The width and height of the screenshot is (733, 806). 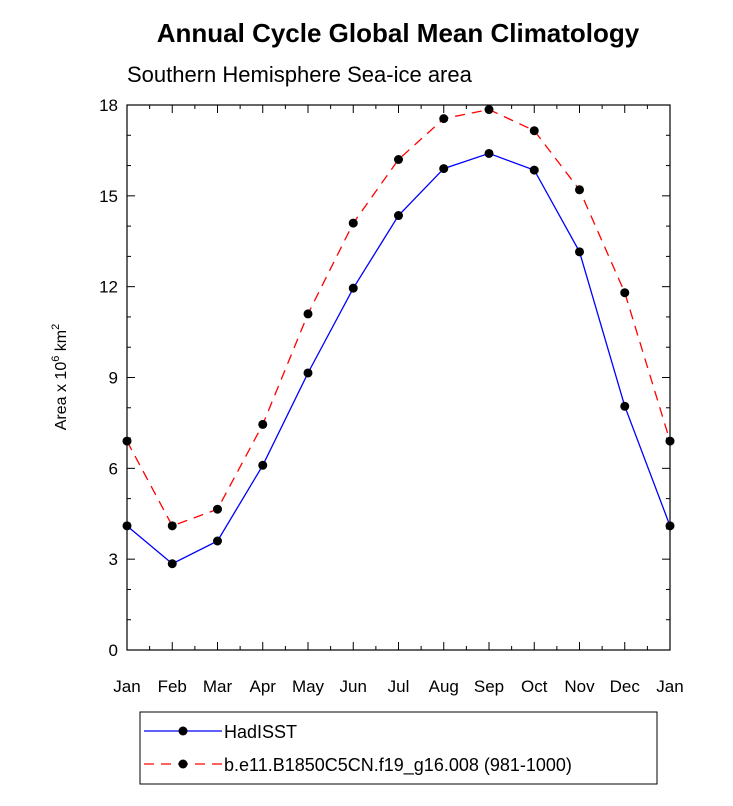 I want to click on x-tick-label: Nov, so click(x=579, y=686).